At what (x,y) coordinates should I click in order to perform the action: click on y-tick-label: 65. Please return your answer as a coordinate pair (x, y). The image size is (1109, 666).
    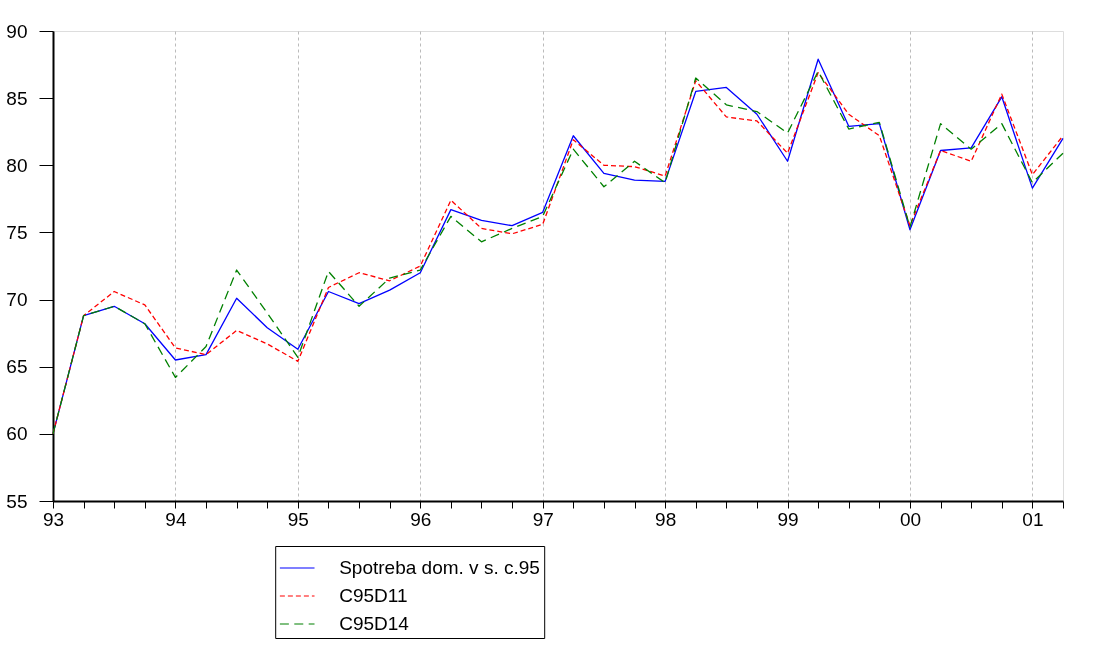
    Looking at the image, I should click on (17, 367).